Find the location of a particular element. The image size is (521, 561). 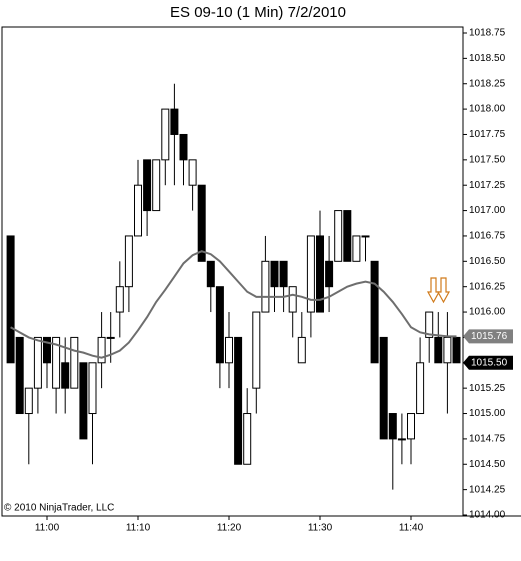

y-tick-label: 1016.75 is located at coordinates (487, 236).